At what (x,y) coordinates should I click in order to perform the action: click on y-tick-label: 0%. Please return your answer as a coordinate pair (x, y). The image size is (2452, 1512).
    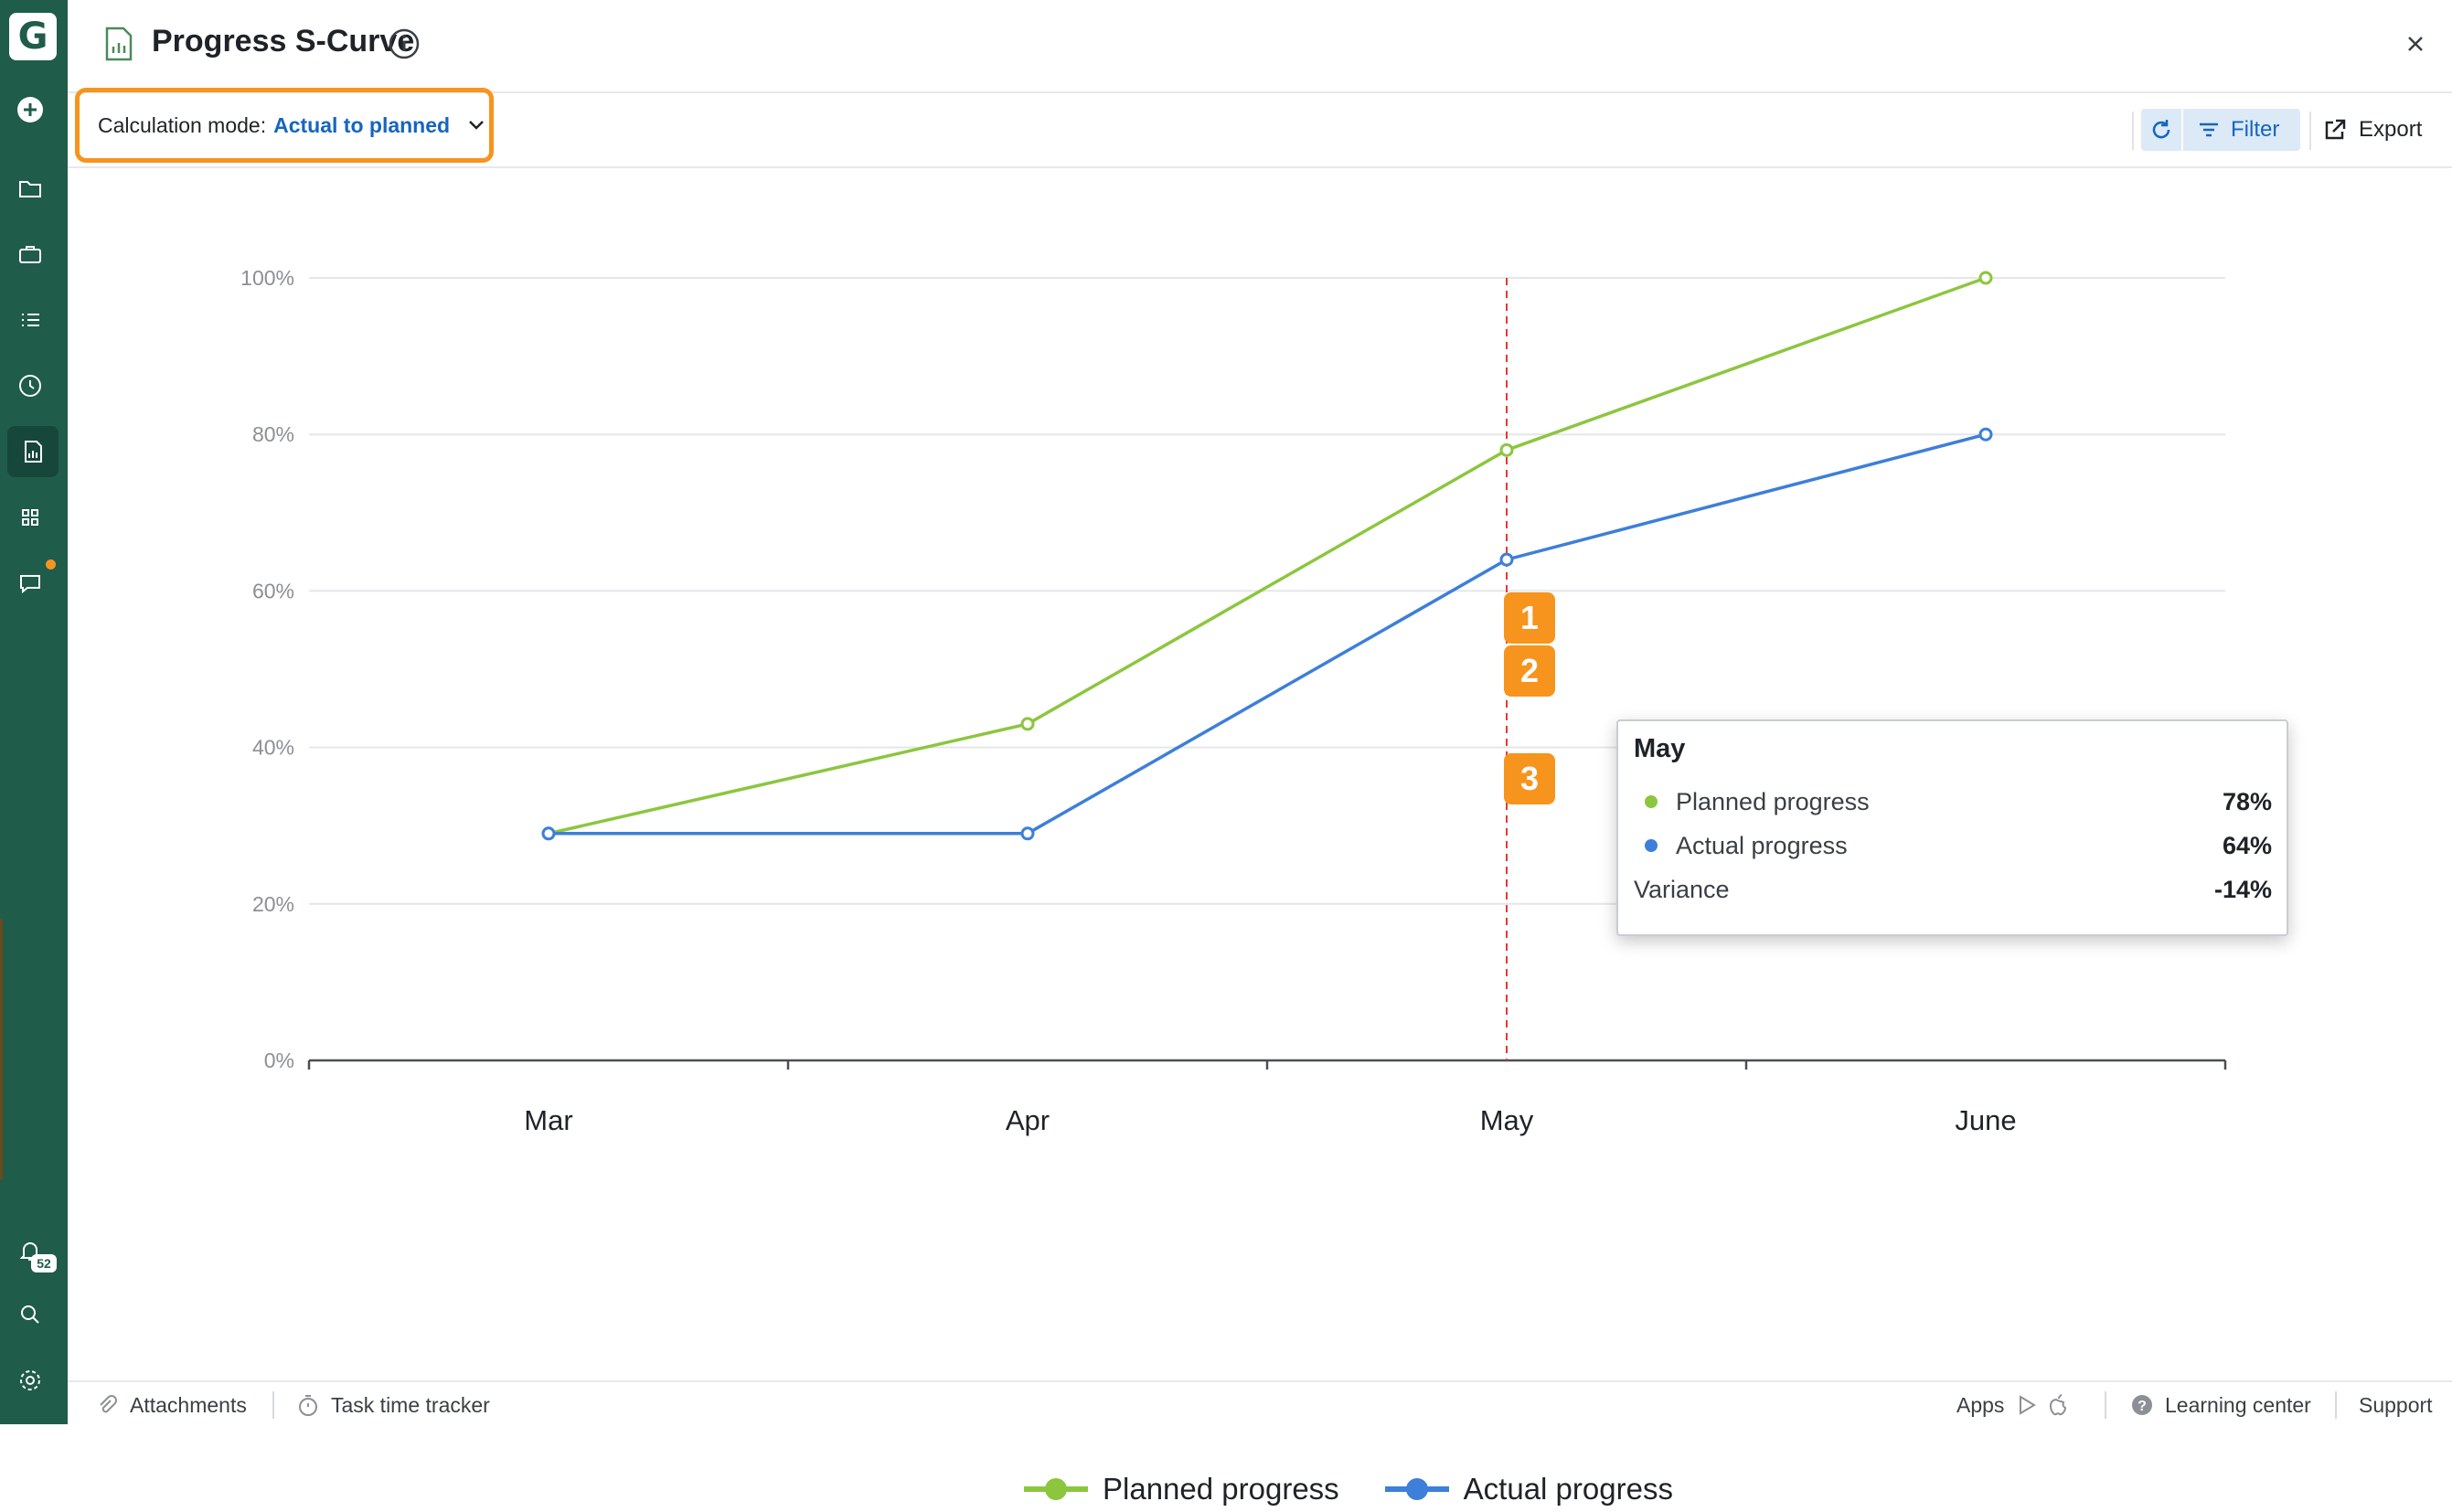
    Looking at the image, I should click on (279, 1060).